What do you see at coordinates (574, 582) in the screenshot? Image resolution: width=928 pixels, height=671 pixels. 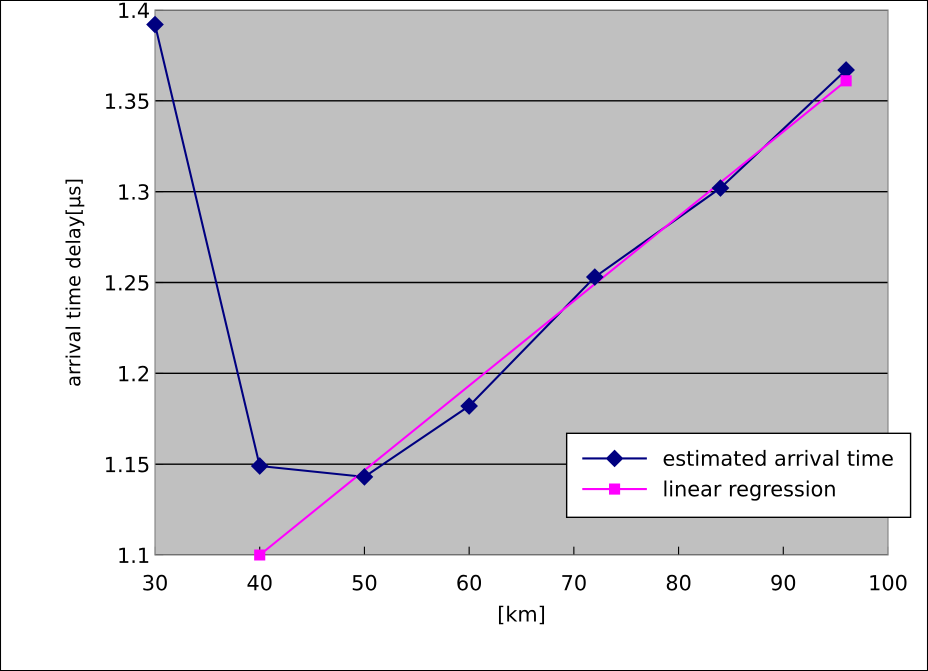 I see `x-tick-label: 70` at bounding box center [574, 582].